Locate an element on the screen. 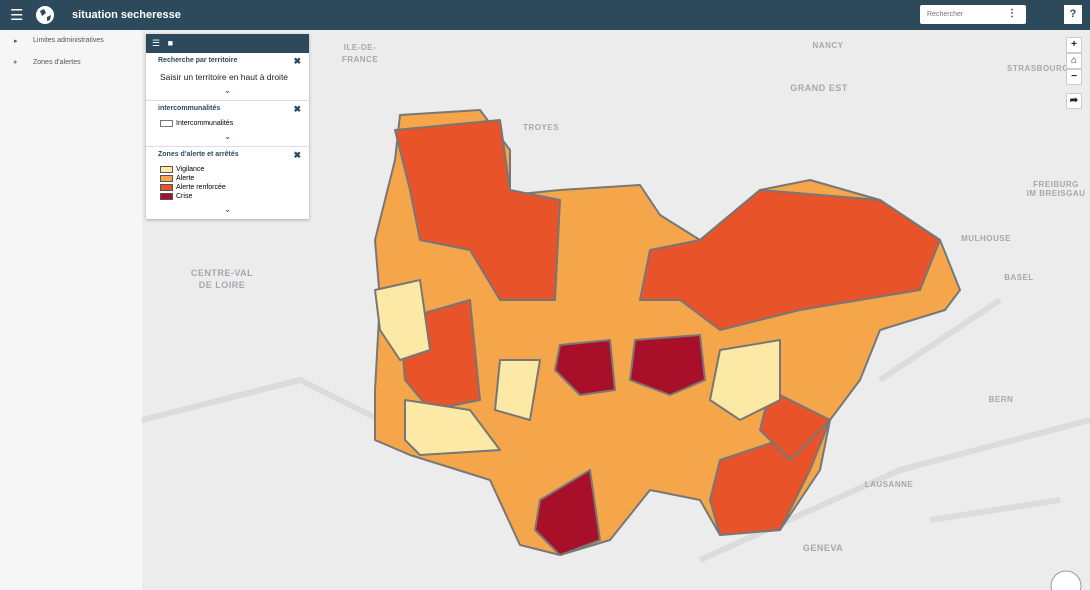  map-label: GENEVA is located at coordinates (823, 548).